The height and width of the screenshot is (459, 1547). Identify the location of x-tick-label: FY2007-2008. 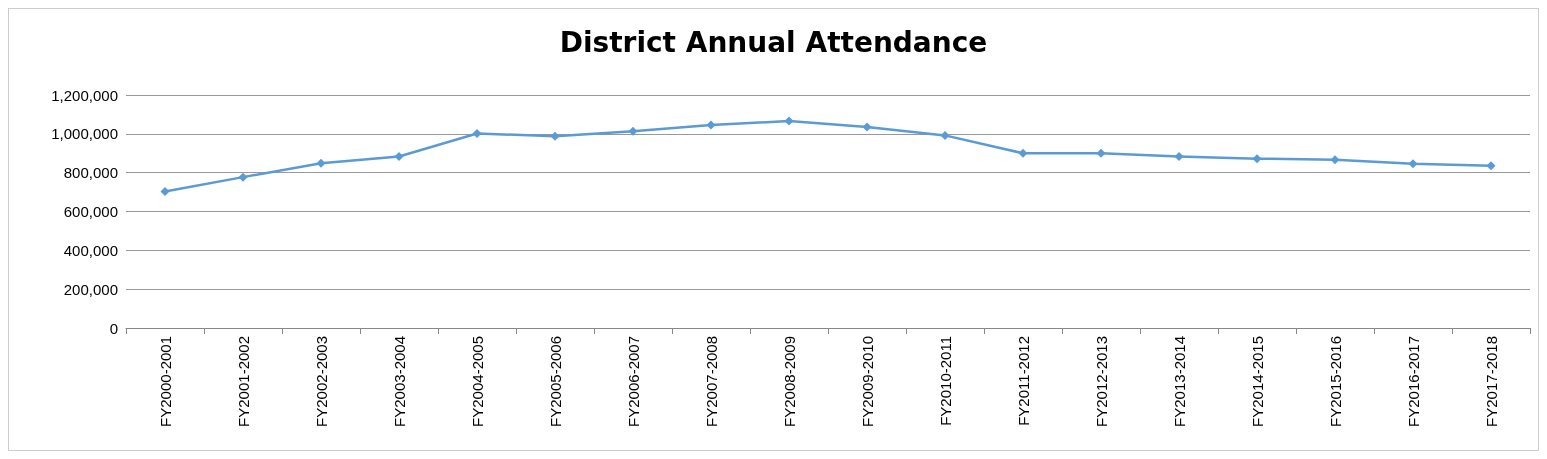
(711, 381).